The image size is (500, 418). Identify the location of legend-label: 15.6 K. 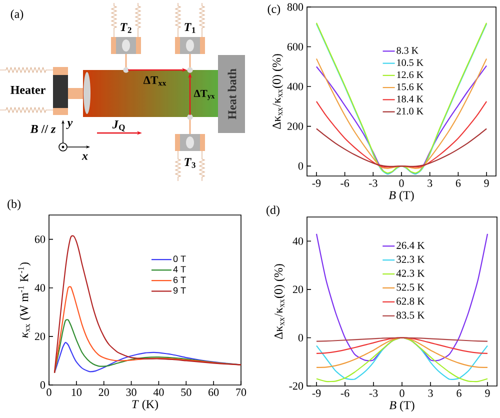
(410, 86).